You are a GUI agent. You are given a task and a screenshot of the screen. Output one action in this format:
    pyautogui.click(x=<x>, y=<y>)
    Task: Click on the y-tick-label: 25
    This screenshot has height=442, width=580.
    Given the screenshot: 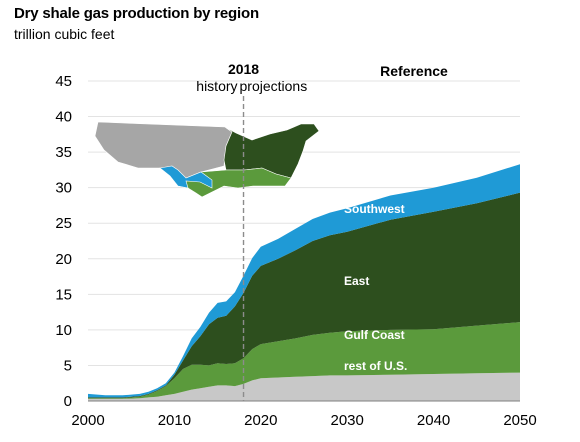 What is the action you would take?
    pyautogui.click(x=63, y=223)
    